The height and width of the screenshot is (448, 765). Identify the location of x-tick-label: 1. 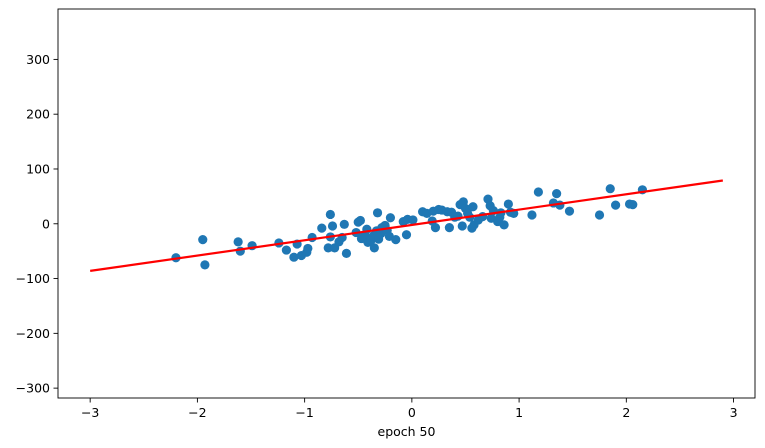
(519, 412).